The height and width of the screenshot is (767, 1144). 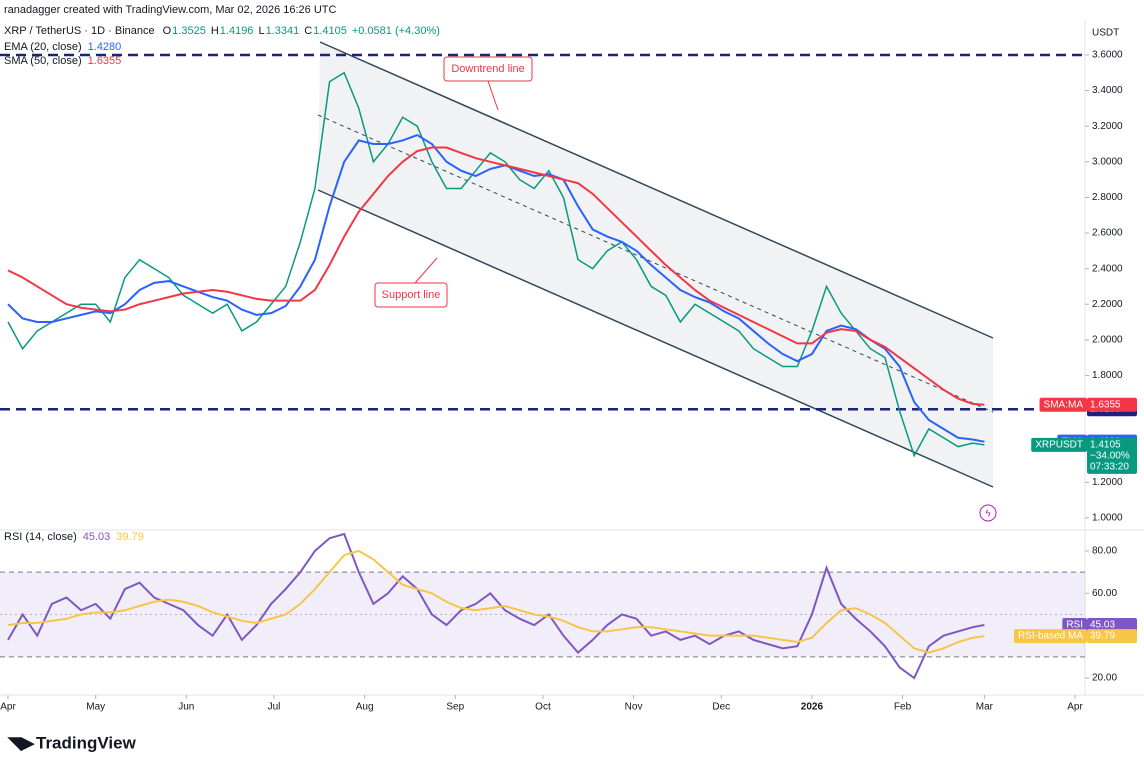 I want to click on x-tick-label: May, so click(x=95, y=707).